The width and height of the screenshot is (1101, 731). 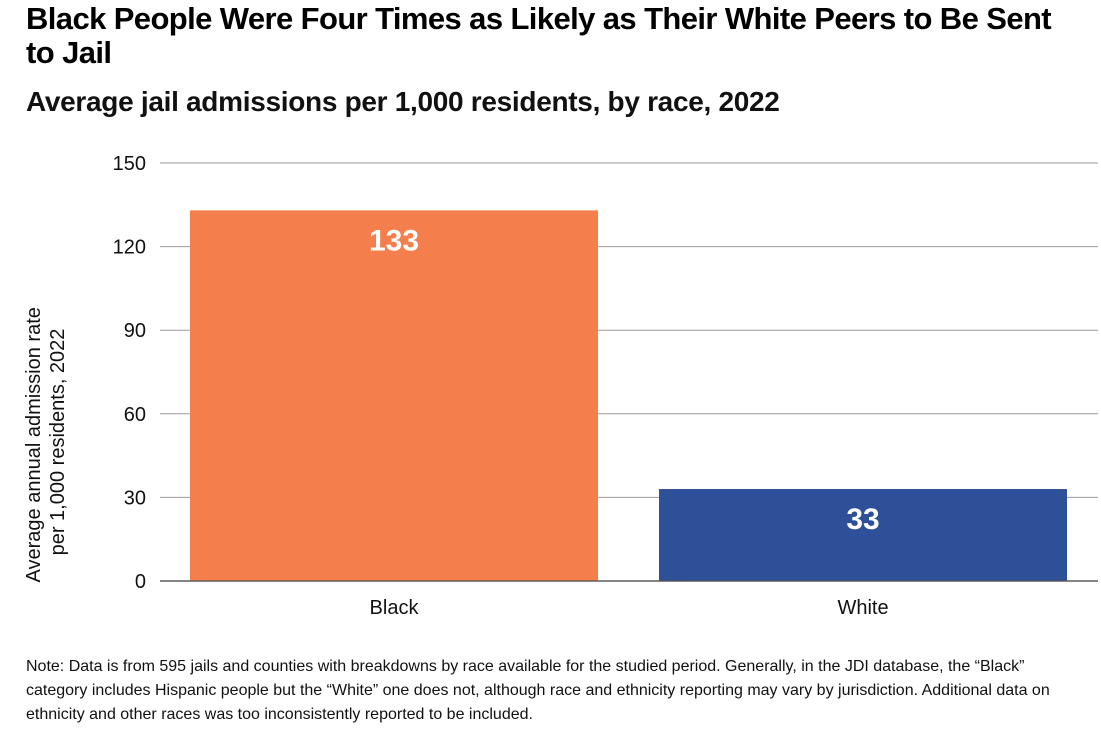 What do you see at coordinates (135, 331) in the screenshot?
I see `y-tick-label: 90` at bounding box center [135, 331].